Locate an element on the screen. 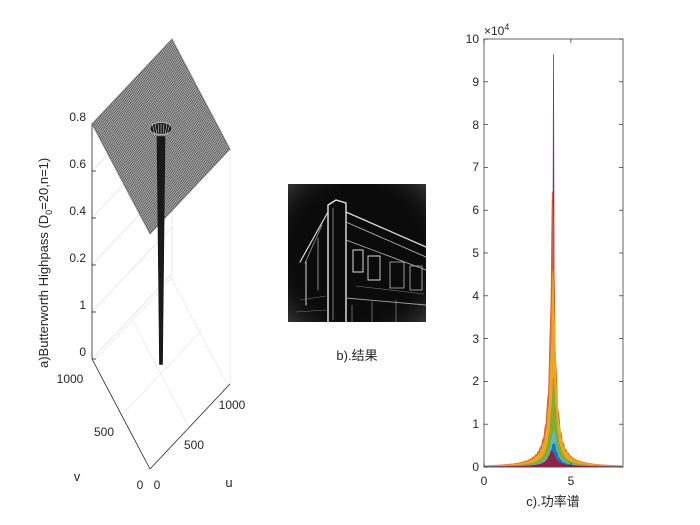 This screenshot has width=700, height=525. y-tick-label: 2 is located at coordinates (475, 381).